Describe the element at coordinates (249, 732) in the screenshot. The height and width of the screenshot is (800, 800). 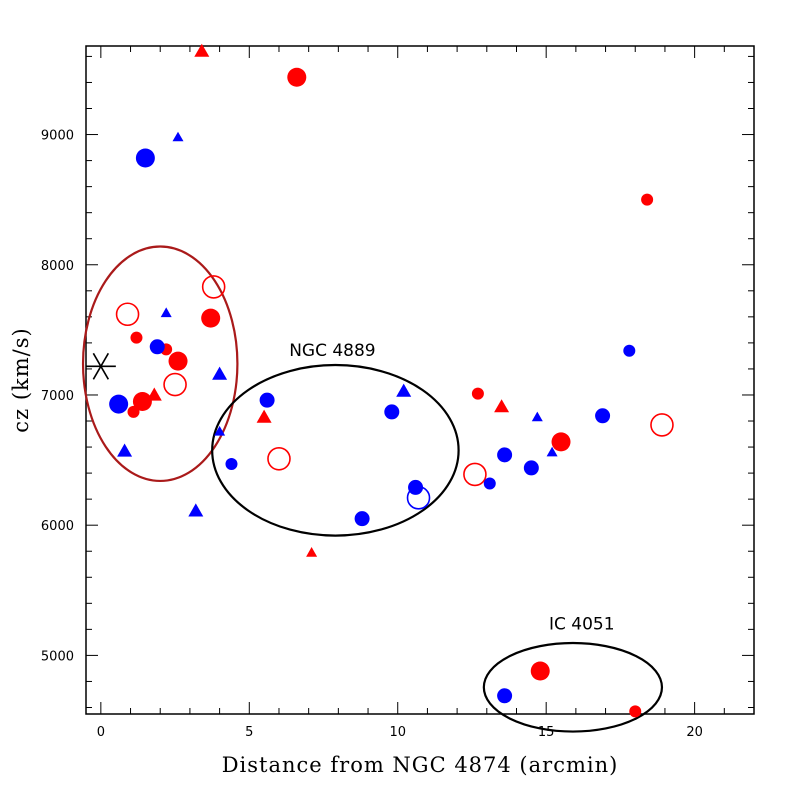
I see `x-tick-label: 5` at that location.